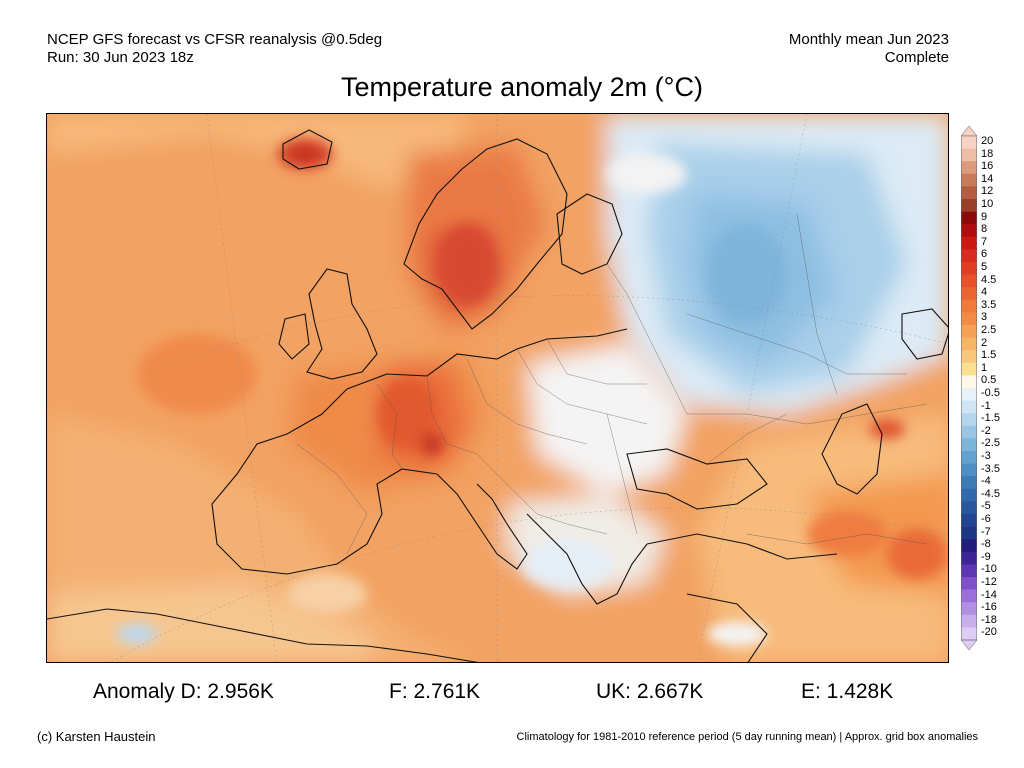 Image resolution: width=1024 pixels, height=768 pixels. I want to click on colorbar-tick-label: 14, so click(987, 178).